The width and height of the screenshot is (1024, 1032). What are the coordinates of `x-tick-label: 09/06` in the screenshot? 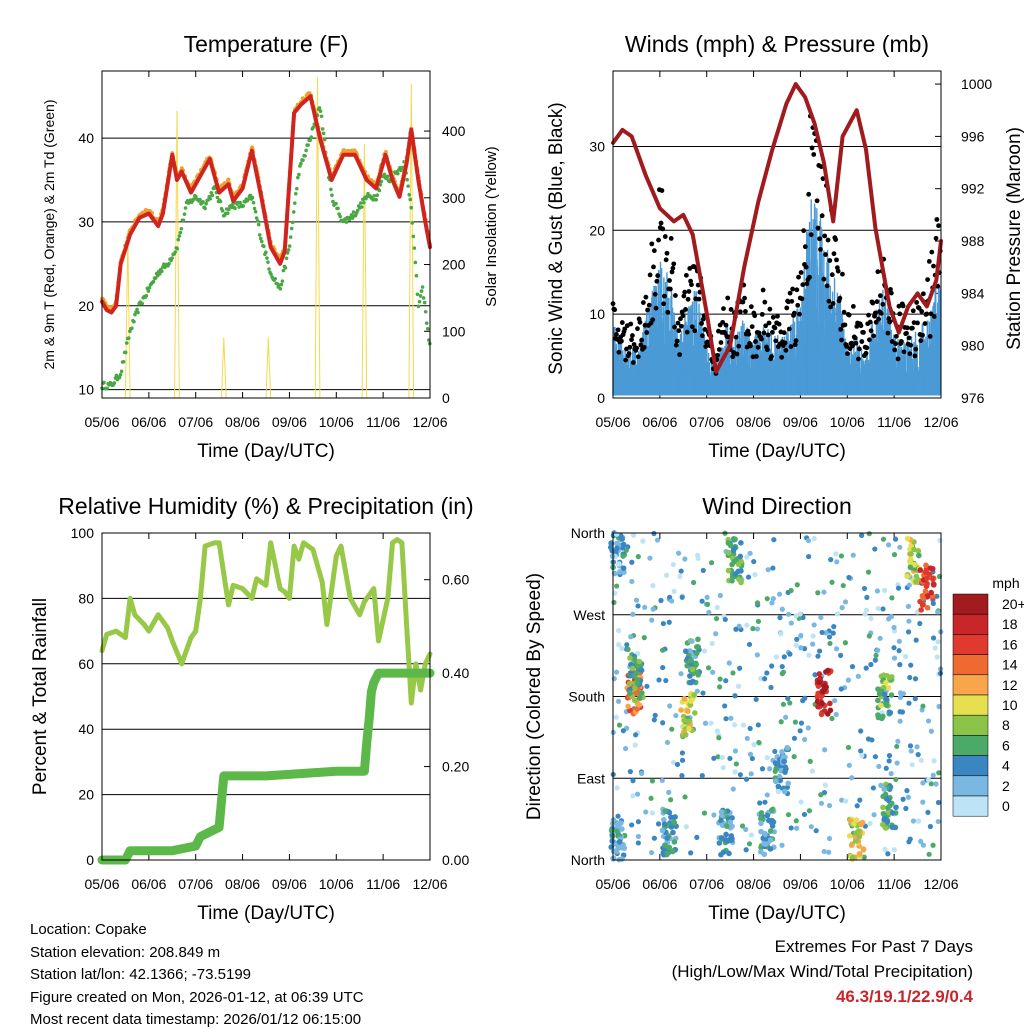 It's located at (289, 422).